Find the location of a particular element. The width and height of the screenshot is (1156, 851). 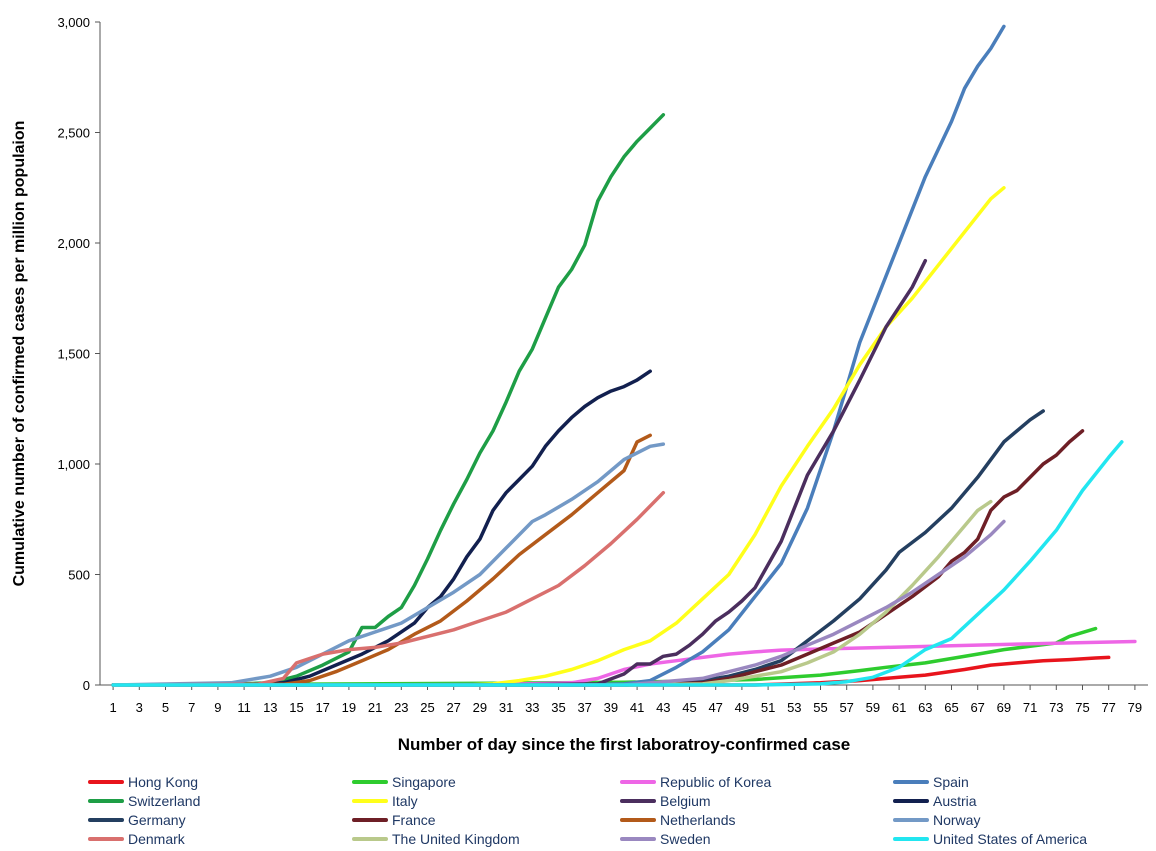

x-tick-label: 65 is located at coordinates (951, 707).